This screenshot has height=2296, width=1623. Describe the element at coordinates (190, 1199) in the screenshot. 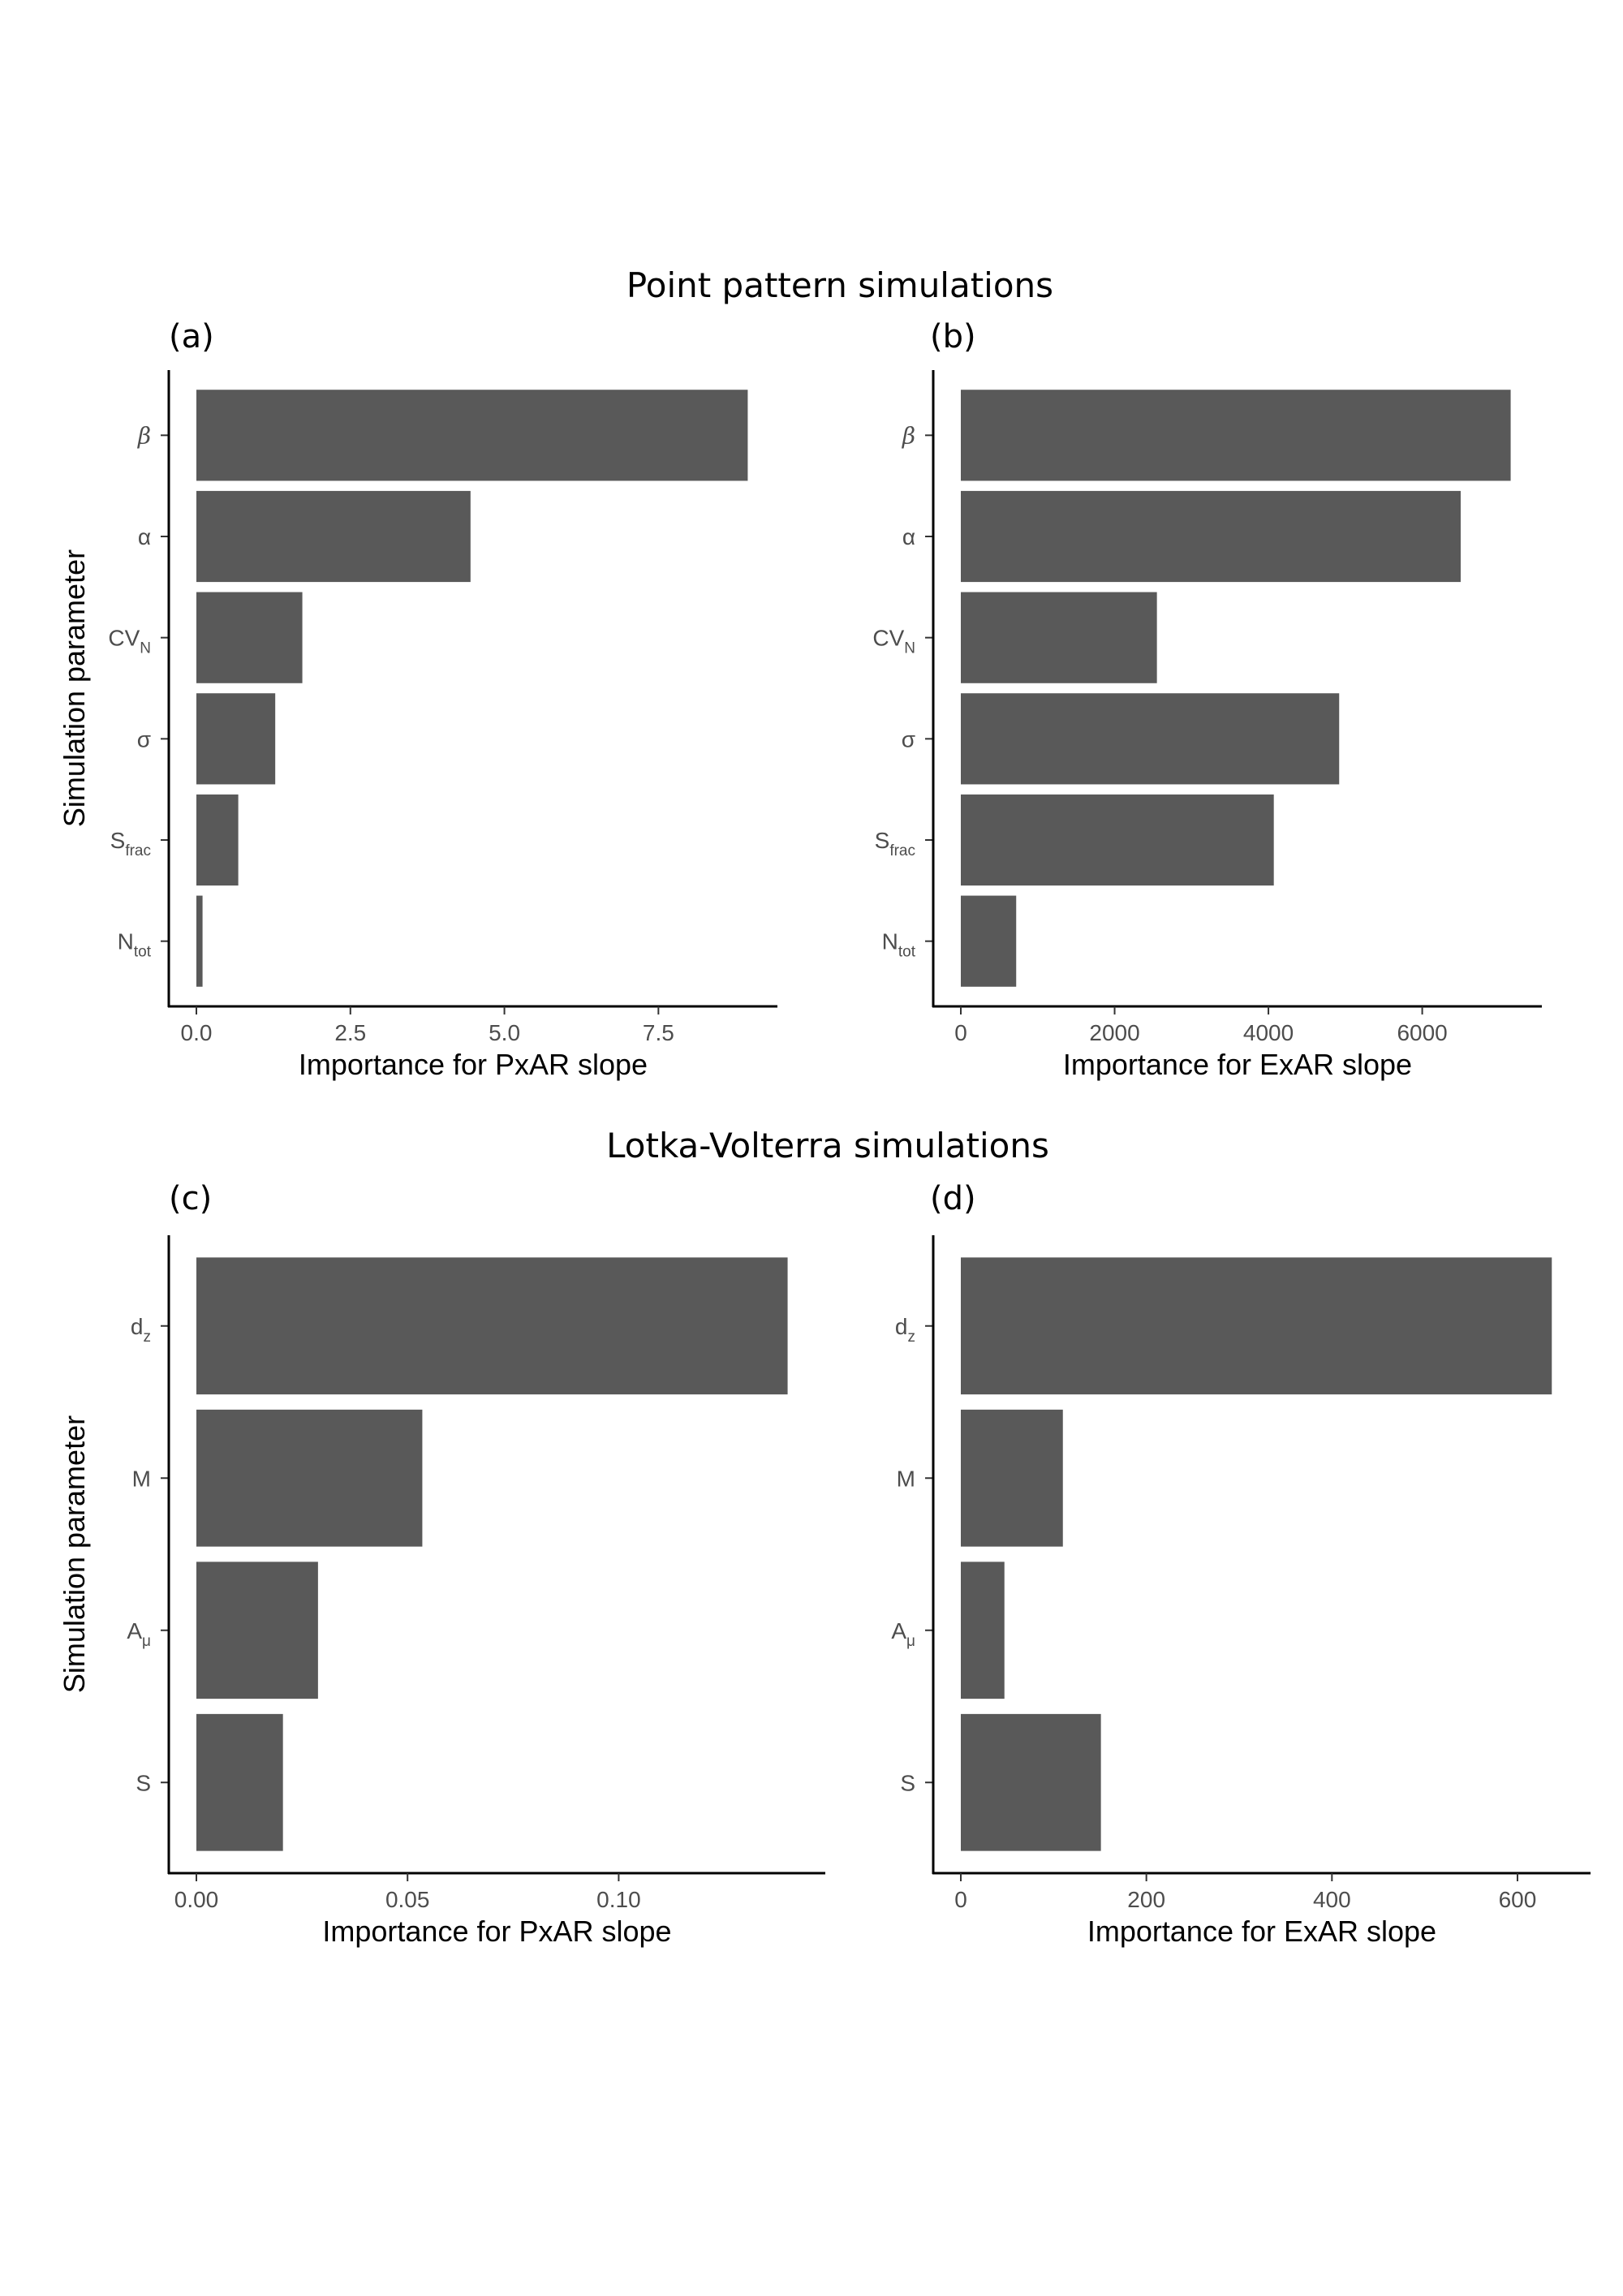

I see `panel-label: (c)` at that location.